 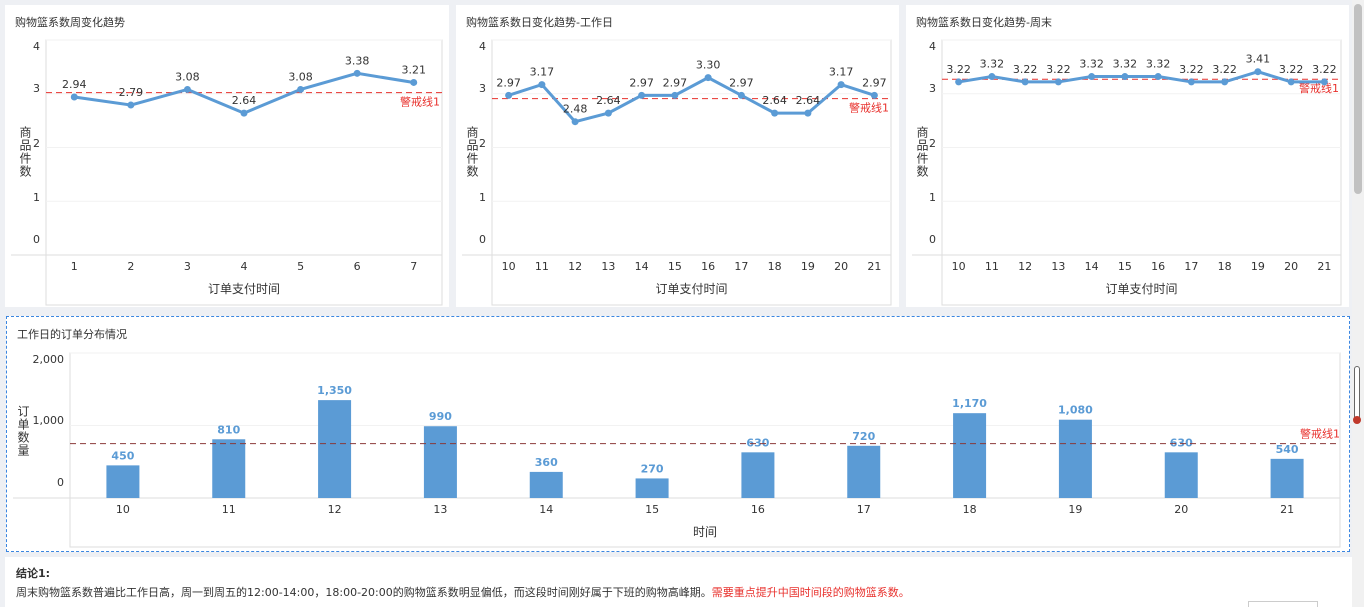 I want to click on scrollbar-thumb, so click(x=1358, y=99).